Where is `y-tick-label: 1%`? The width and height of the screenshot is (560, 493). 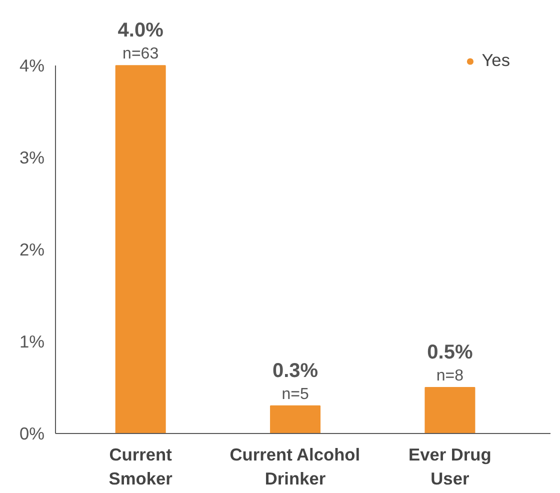 y-tick-label: 1% is located at coordinates (31, 342).